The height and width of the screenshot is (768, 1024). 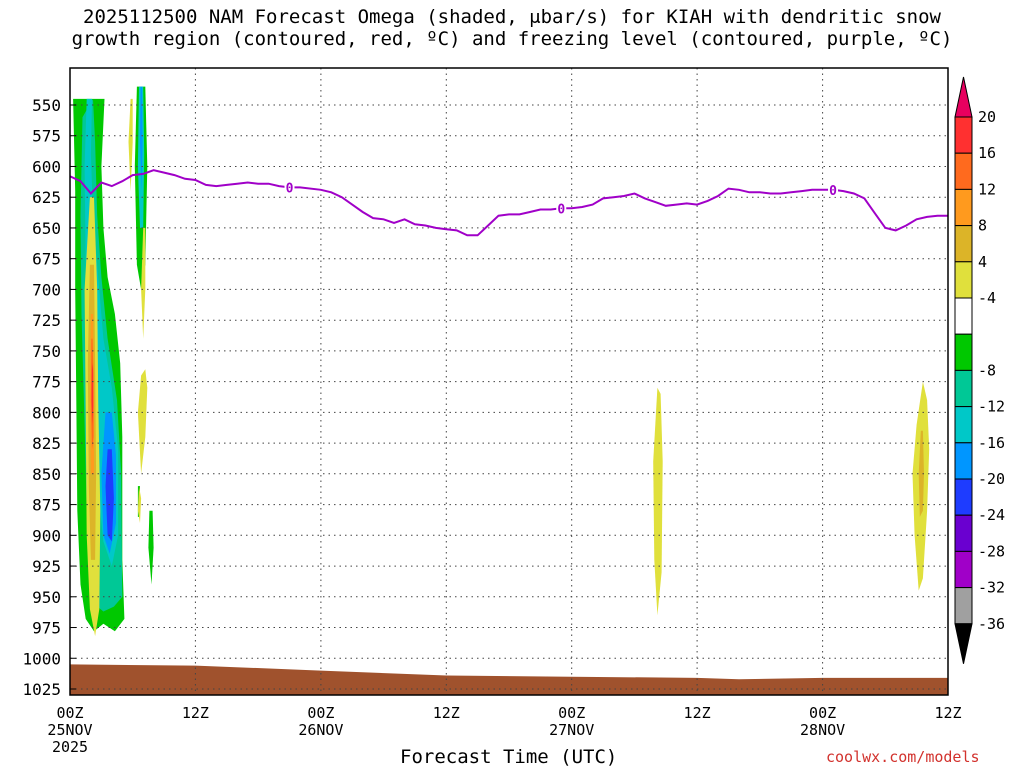 I want to click on y-tick-600: 600, so click(x=46, y=167).